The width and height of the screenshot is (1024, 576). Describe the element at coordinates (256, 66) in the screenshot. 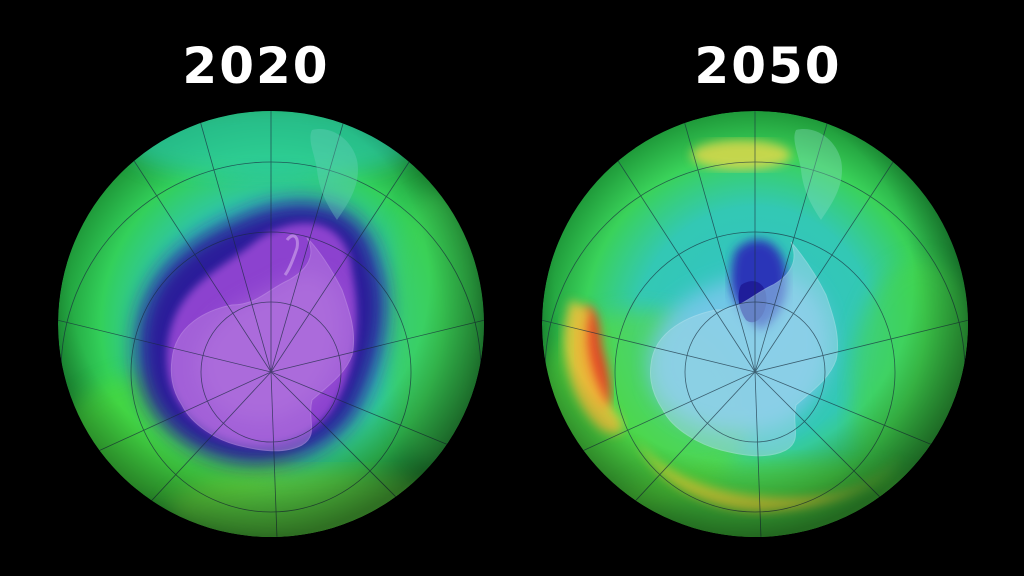

I see `year-title-2020: 2020` at that location.